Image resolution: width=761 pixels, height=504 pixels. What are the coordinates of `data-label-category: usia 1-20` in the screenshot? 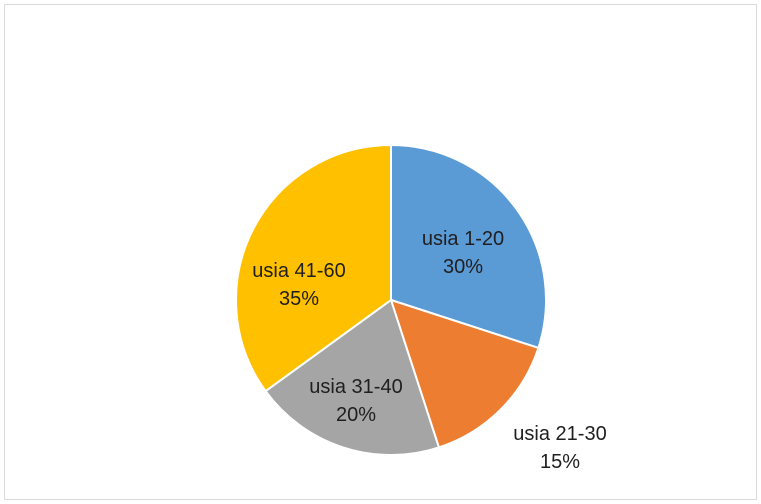 It's located at (463, 239).